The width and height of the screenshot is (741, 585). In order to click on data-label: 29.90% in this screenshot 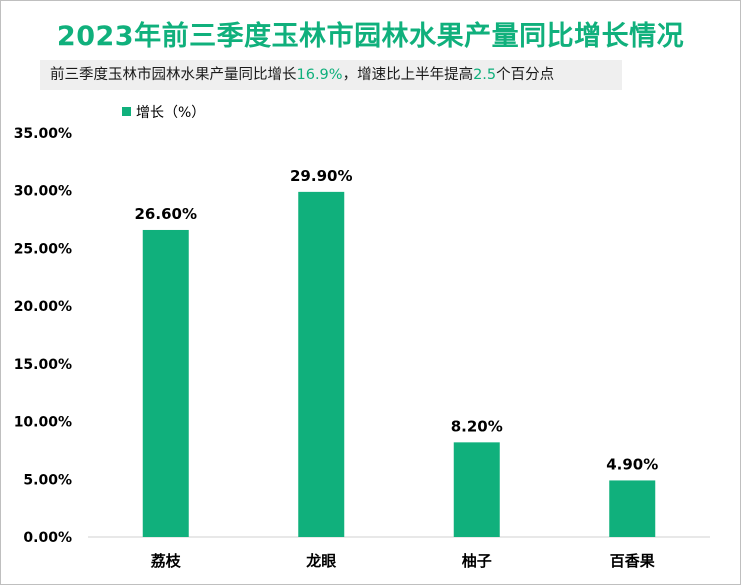, I will do `click(321, 176)`.